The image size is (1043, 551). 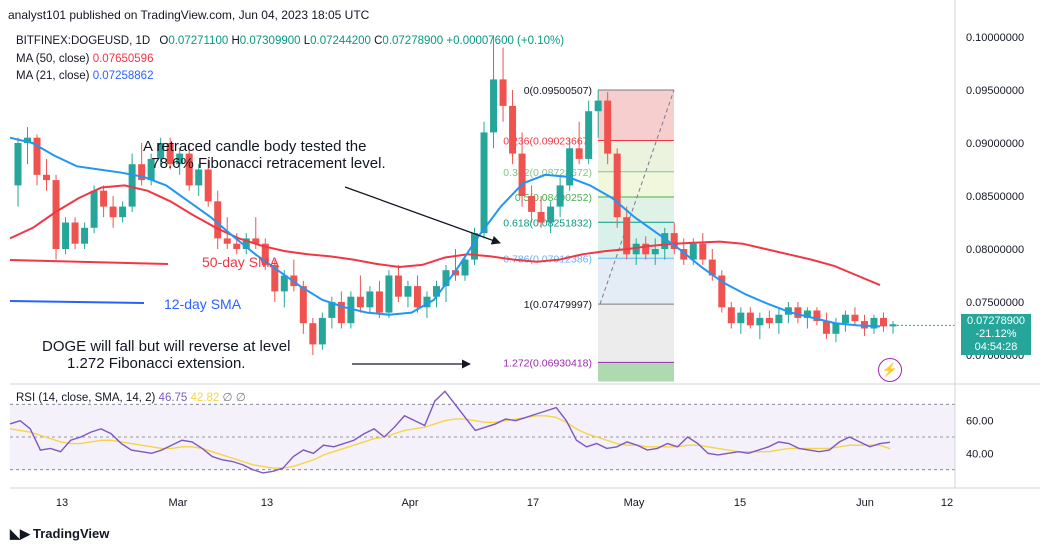 I want to click on open-value: 0.07271100, so click(x=198, y=41).